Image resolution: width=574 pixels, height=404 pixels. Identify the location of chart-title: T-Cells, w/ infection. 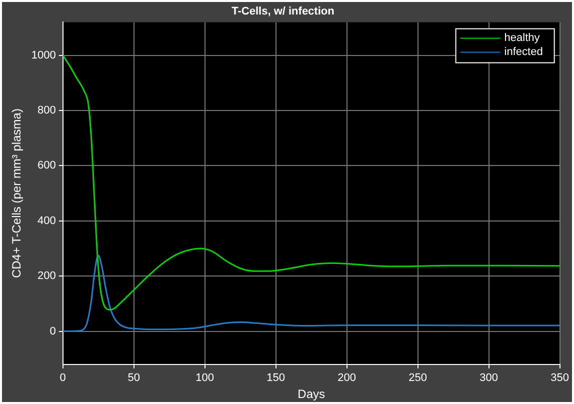
(283, 12).